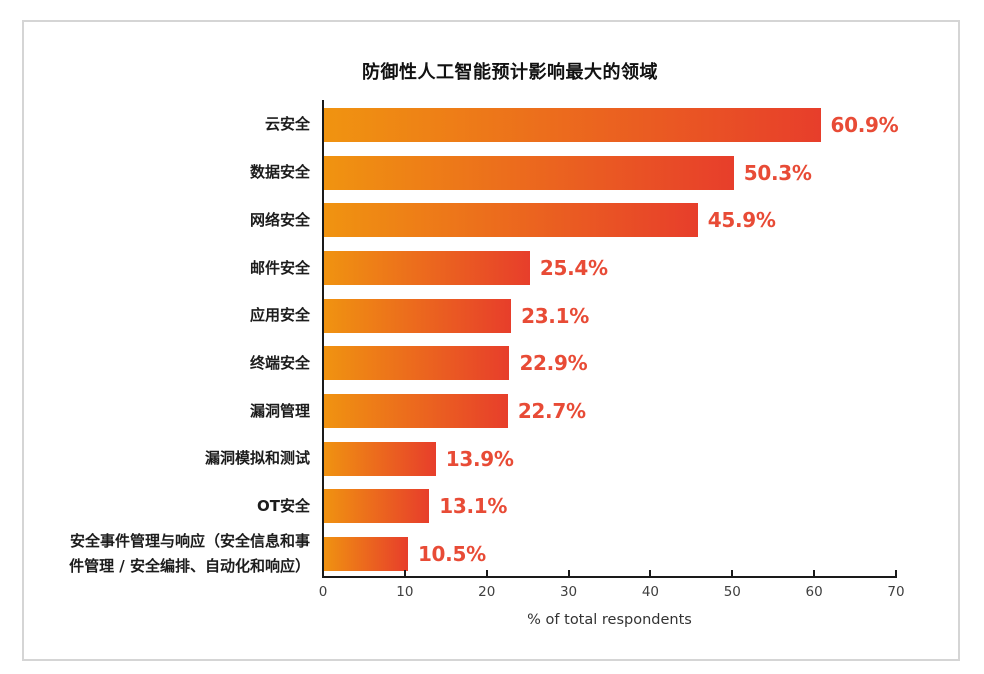 Image resolution: width=984 pixels, height=674 pixels. I want to click on x-axis-tick-label: 10, so click(405, 592).